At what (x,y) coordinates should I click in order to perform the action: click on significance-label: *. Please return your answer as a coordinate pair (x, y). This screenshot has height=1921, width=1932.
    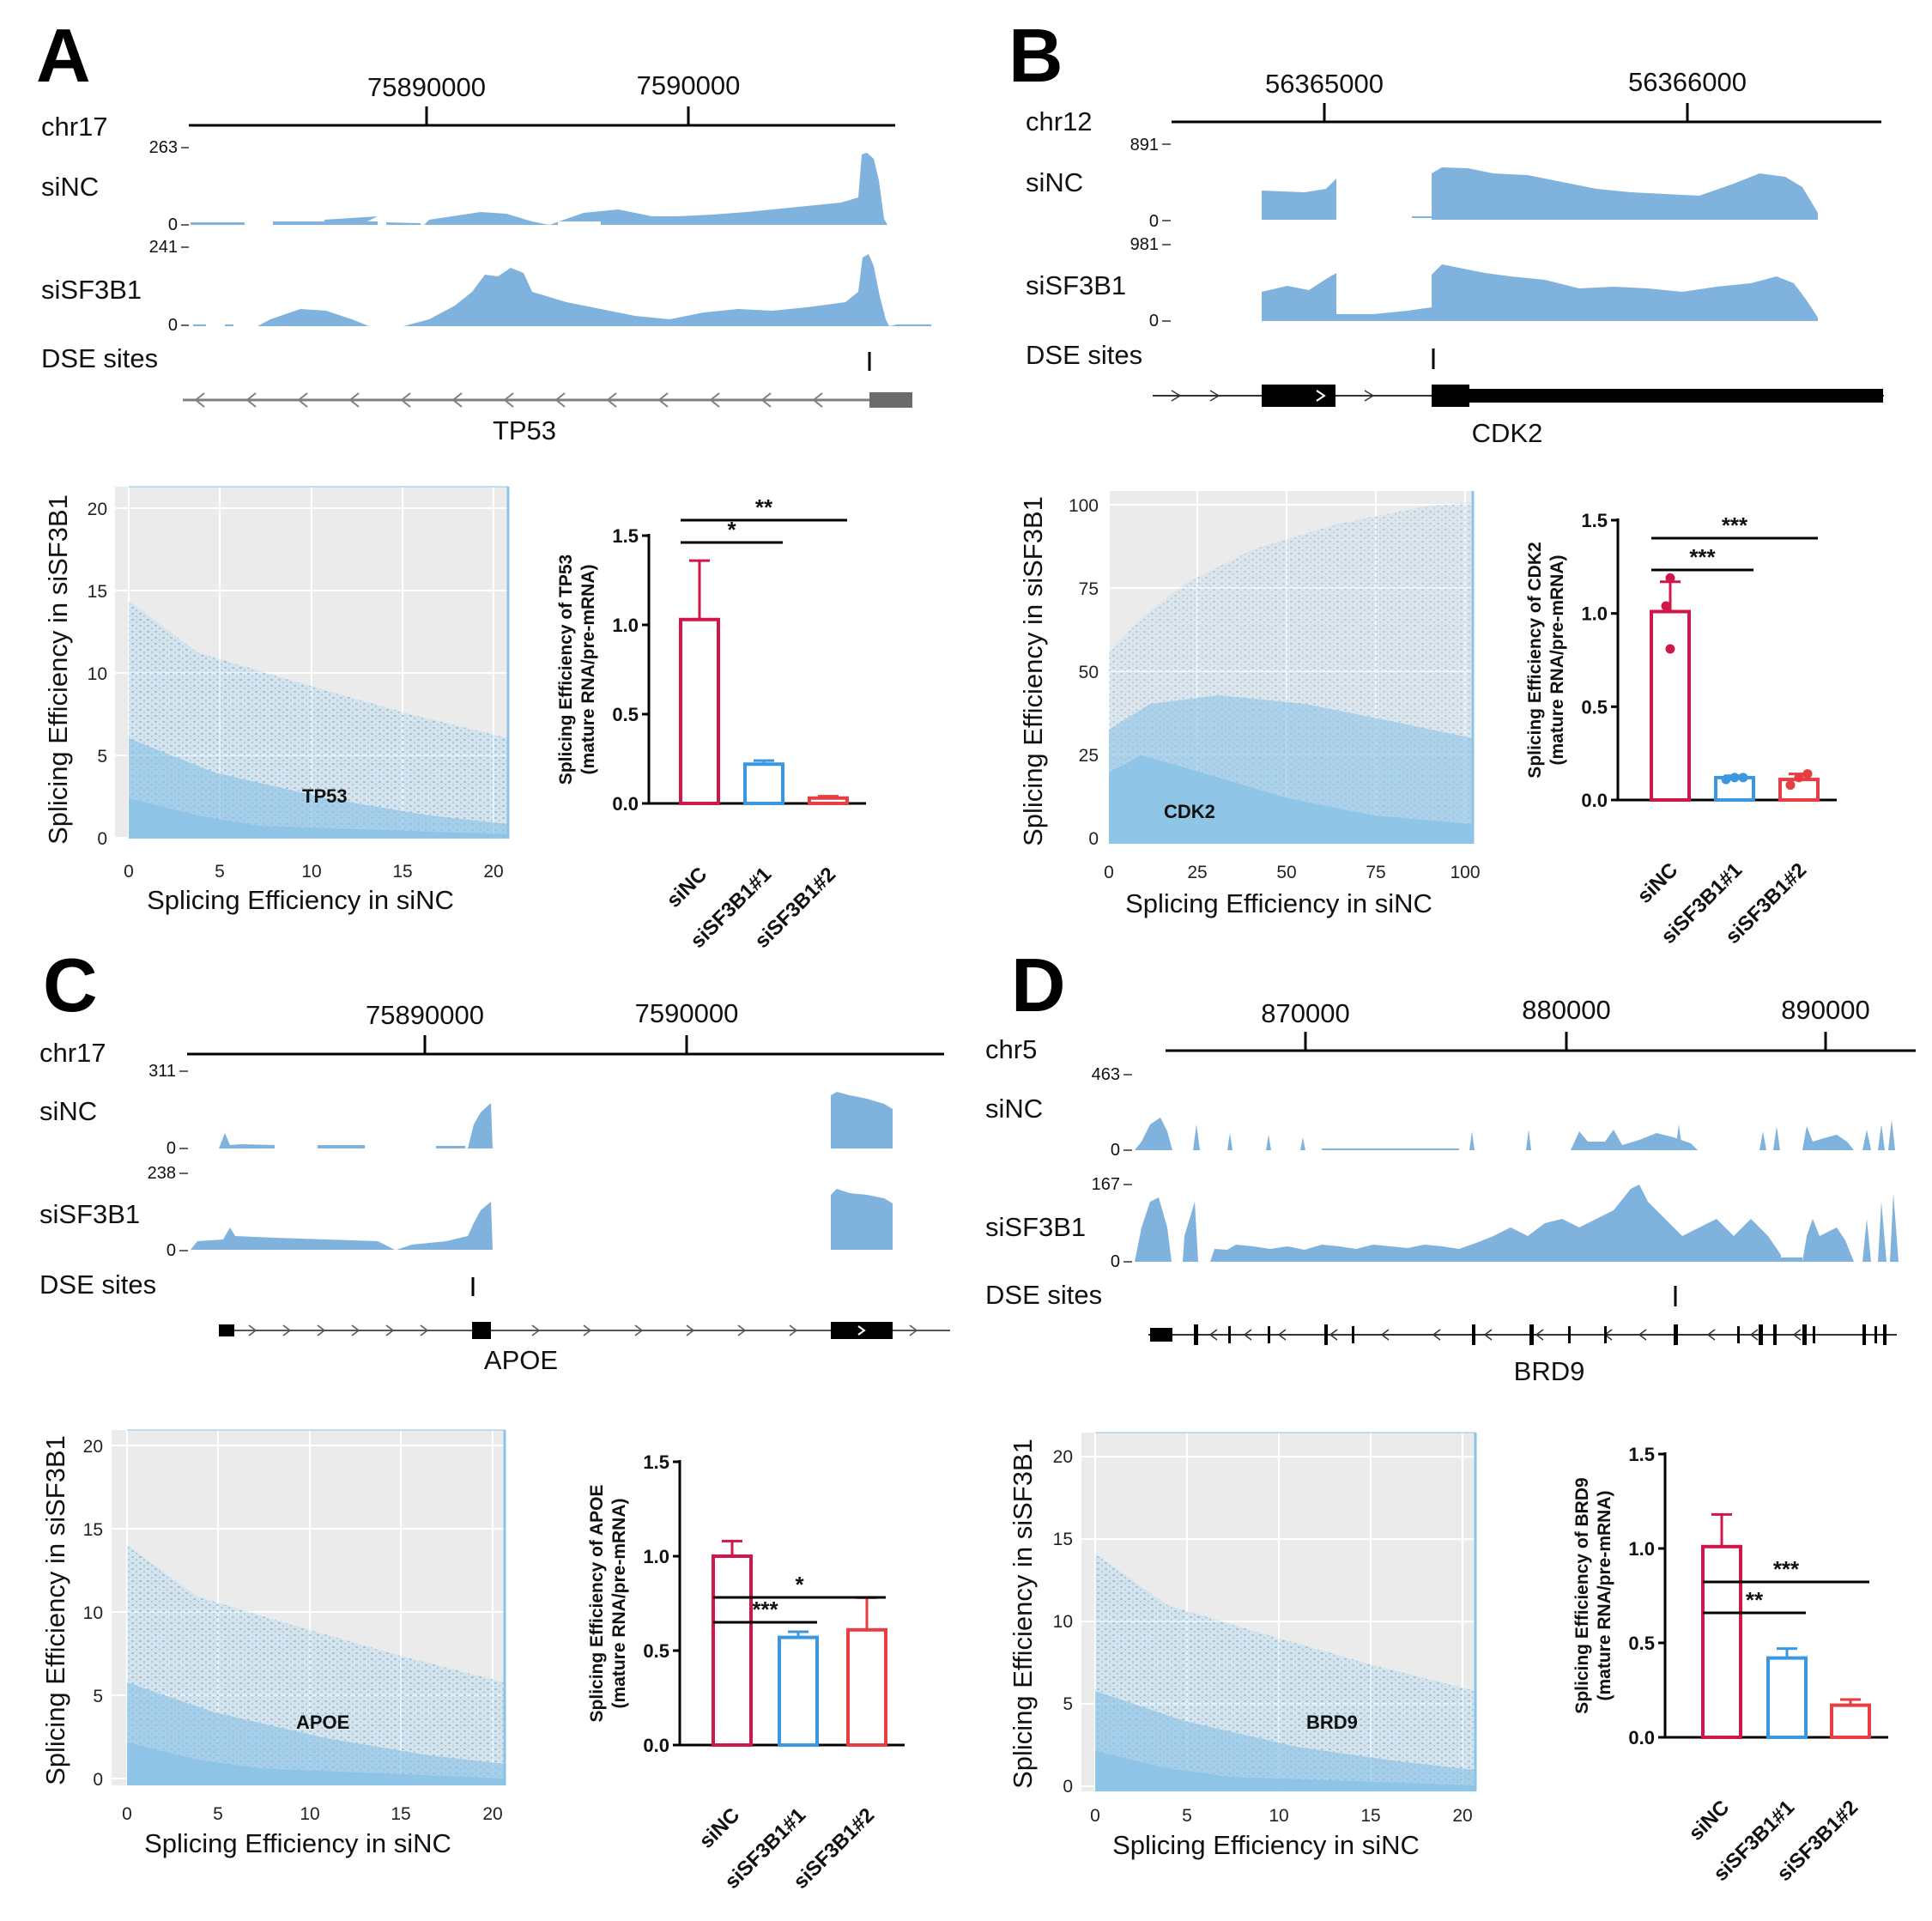
    Looking at the image, I should click on (799, 1584).